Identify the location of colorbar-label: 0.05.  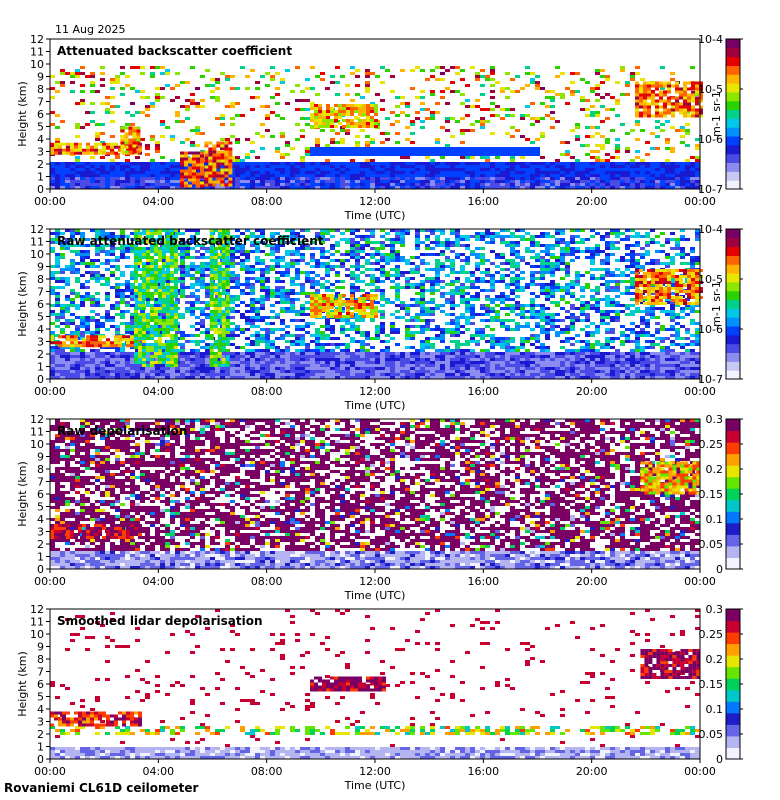
(711, 734).